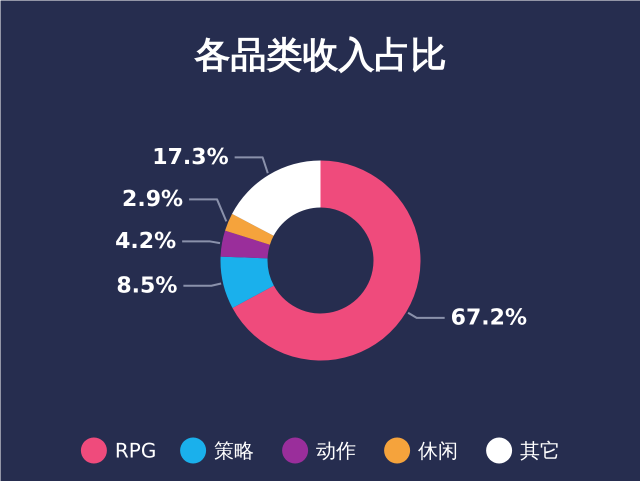 The image size is (640, 481). Describe the element at coordinates (488, 317) in the screenshot. I see `data-label: 67.2%` at that location.